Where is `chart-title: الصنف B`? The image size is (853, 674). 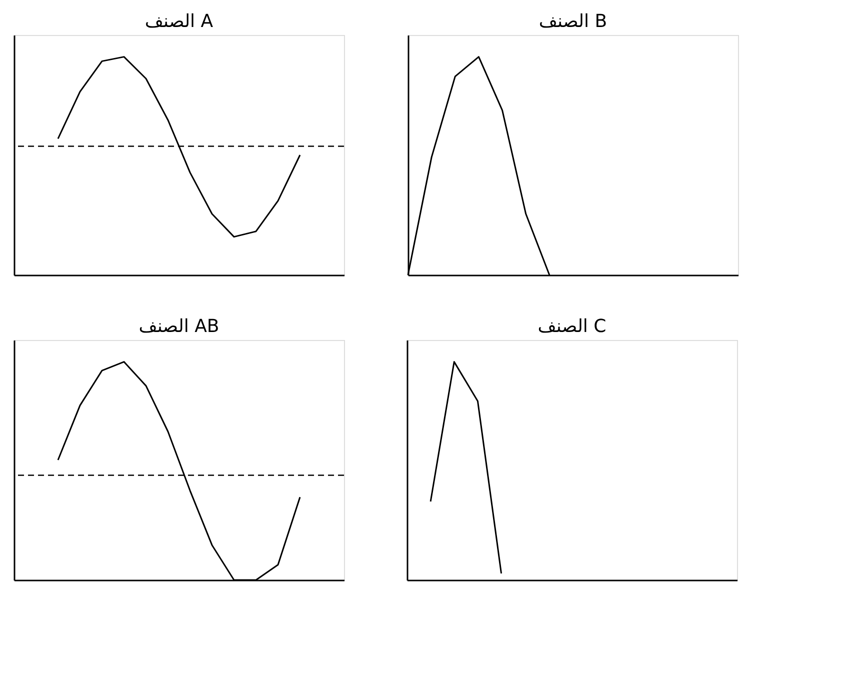
chart-title: الصنف B is located at coordinates (573, 21).